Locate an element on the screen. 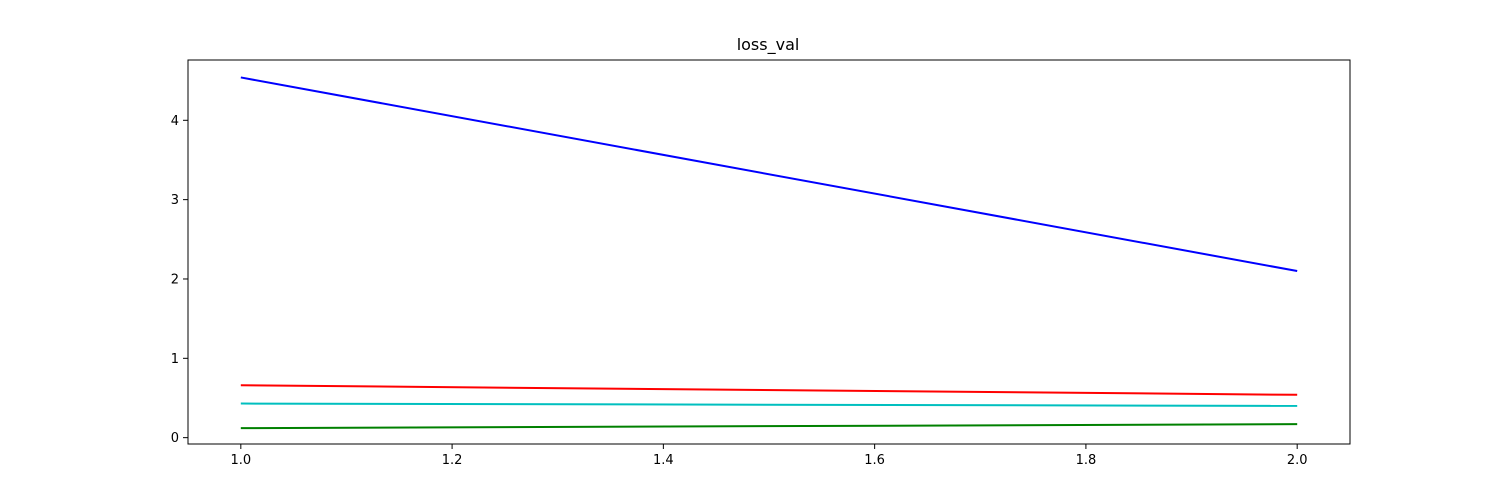 This screenshot has width=1500, height=500. x-tick-label: 2.0 is located at coordinates (1297, 460).